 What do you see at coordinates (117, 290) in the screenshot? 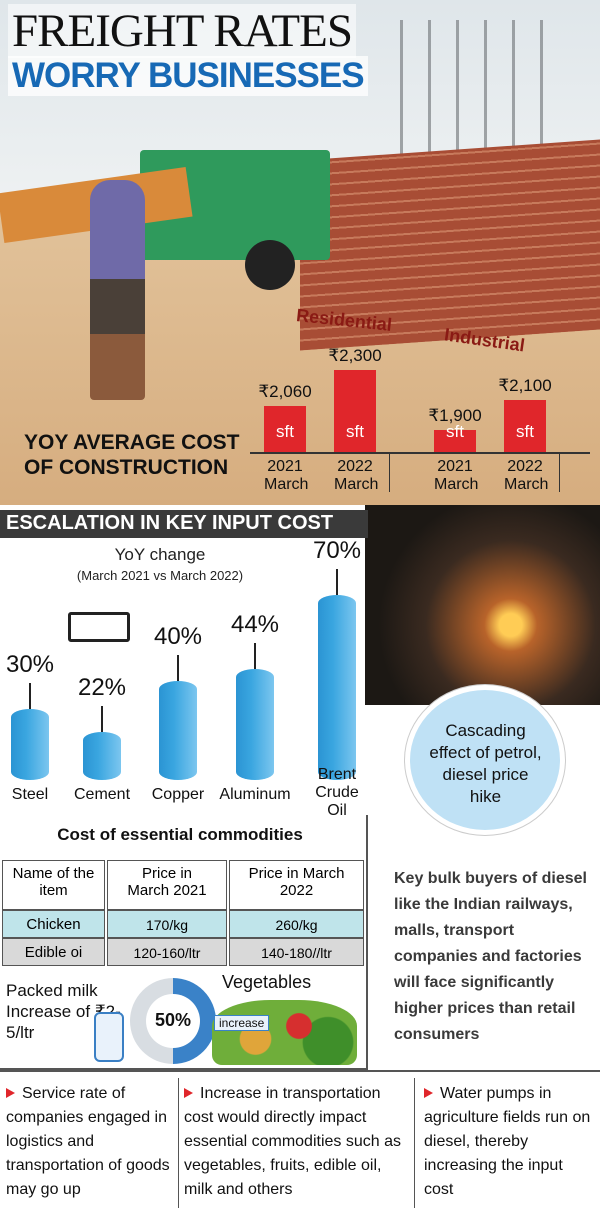
I see `worker` at bounding box center [117, 290].